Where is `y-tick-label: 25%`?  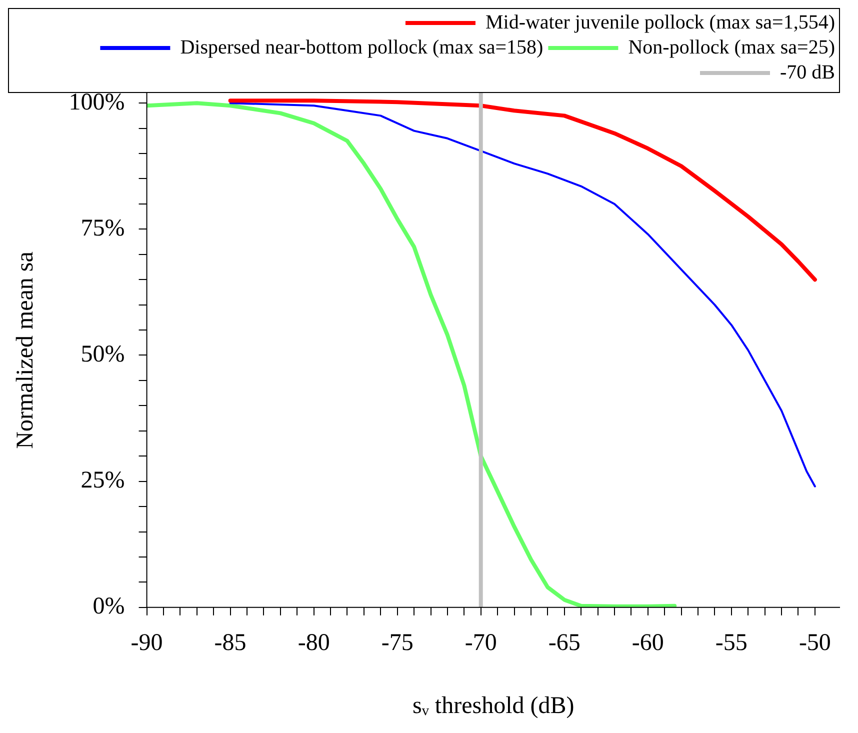 y-tick-label: 25% is located at coordinates (102, 481).